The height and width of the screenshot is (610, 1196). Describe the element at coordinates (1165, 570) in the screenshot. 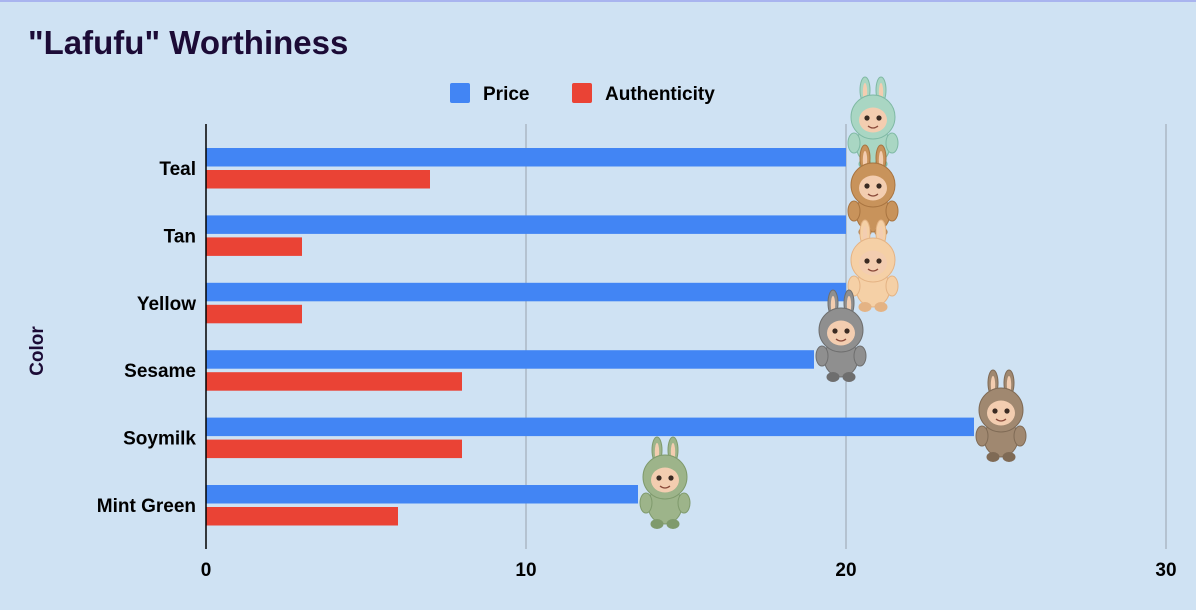

I see `x-tick-label-30: 30` at that location.